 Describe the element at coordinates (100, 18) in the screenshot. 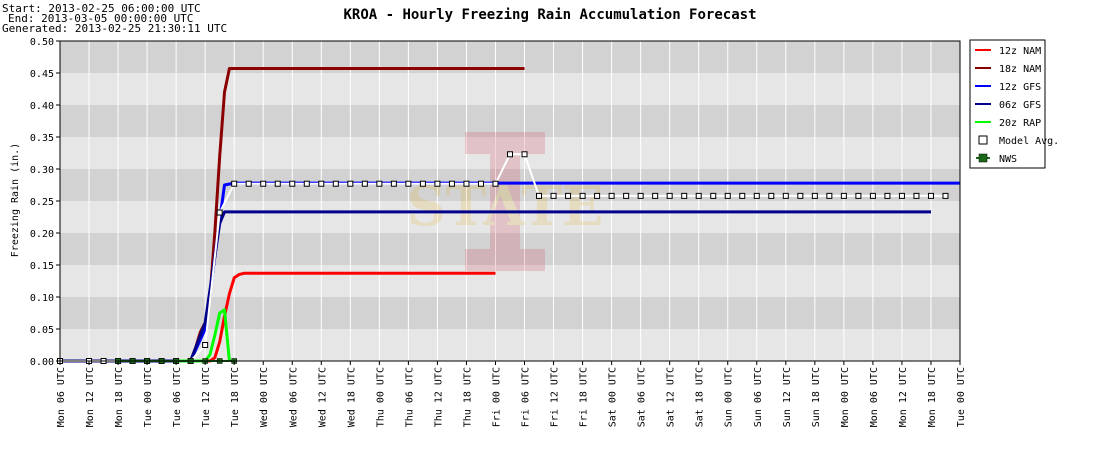

I see `header-end: End: 2013-03-05 00:00:00 UTC` at that location.